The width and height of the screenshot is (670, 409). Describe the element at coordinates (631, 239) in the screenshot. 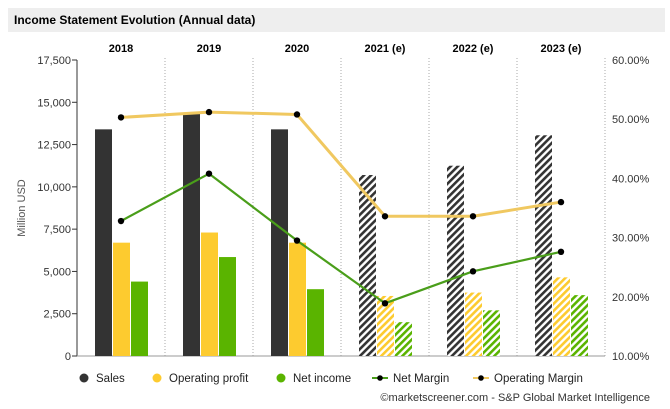

I see `y2-tick-label: 30.00%` at that location.